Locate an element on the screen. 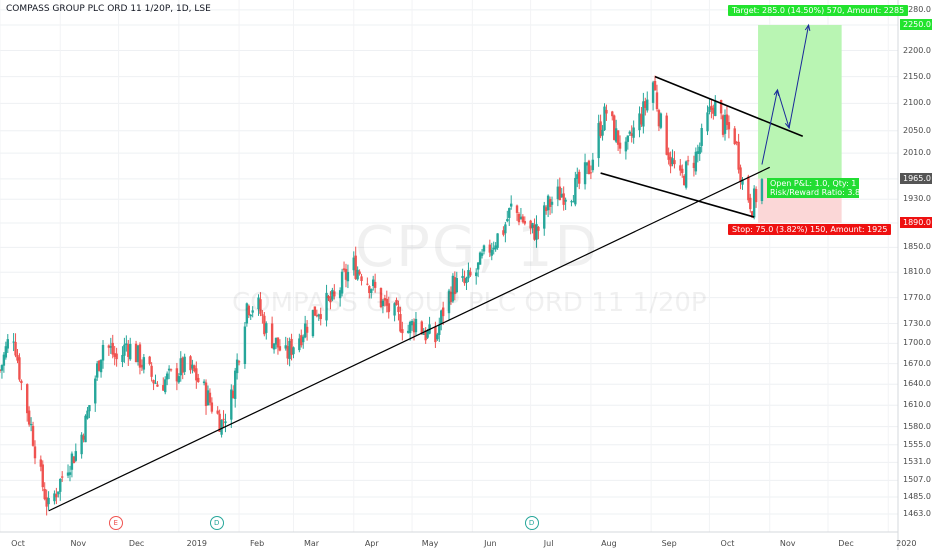 The image size is (932, 550). y-tick-label: 1580.0 is located at coordinates (917, 426).